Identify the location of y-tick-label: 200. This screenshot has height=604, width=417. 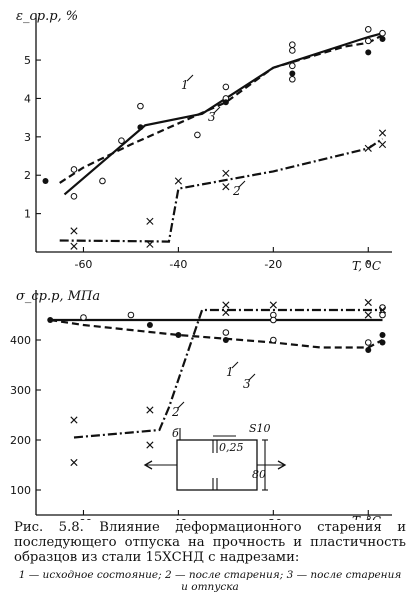
(20, 440).